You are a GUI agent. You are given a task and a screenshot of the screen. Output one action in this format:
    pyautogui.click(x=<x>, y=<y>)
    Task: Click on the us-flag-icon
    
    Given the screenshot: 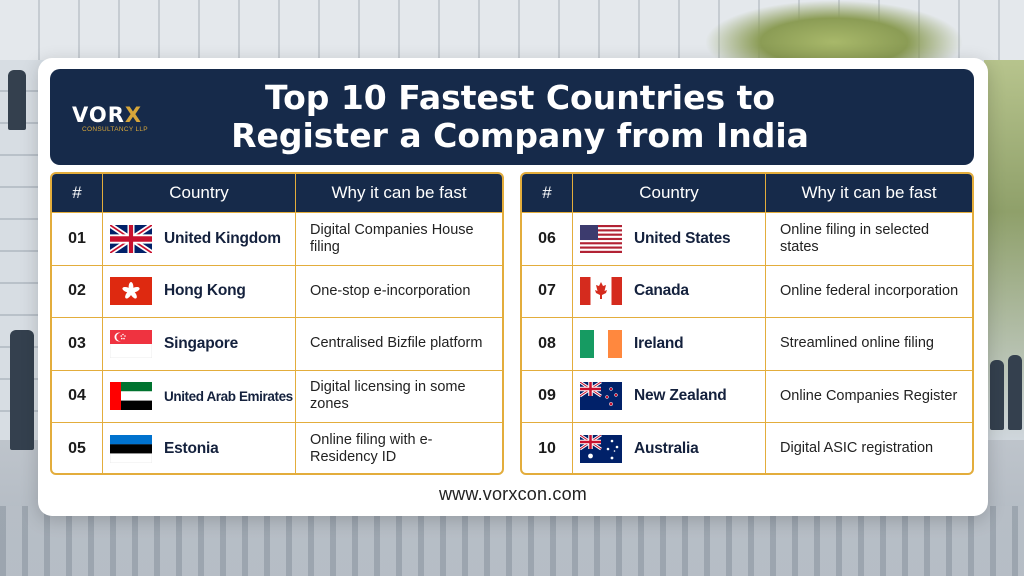 What is the action you would take?
    pyautogui.click(x=601, y=238)
    